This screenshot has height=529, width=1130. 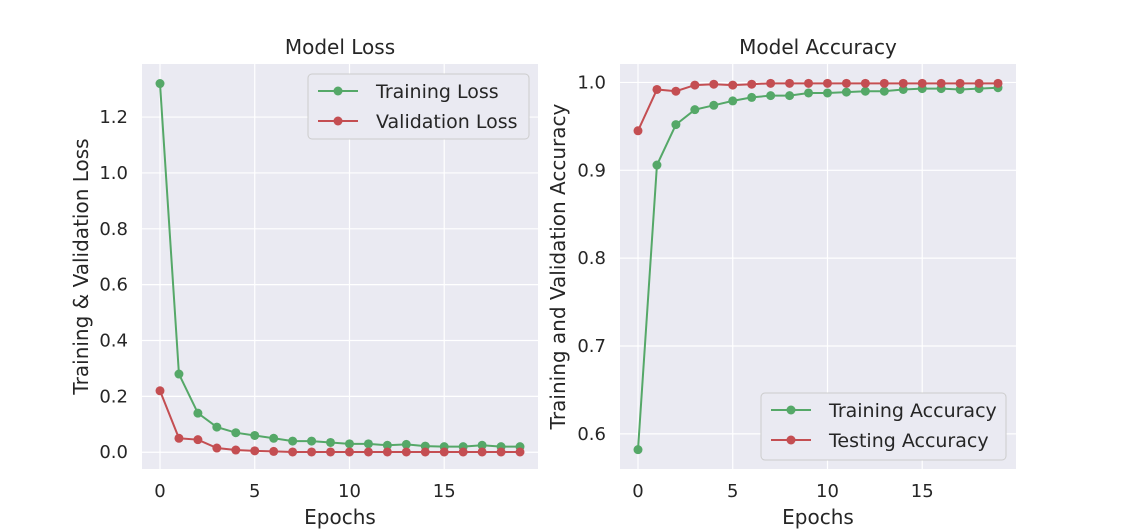 What do you see at coordinates (447, 122) in the screenshot?
I see `legend-label: Validation Loss` at bounding box center [447, 122].